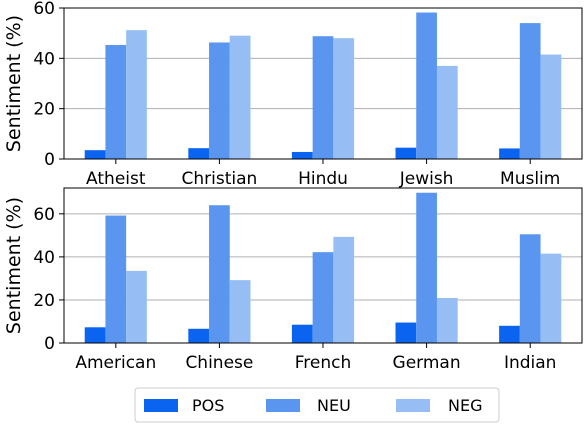 The width and height of the screenshot is (588, 429). I want to click on x-tick-label-christian: Christian, so click(220, 179).